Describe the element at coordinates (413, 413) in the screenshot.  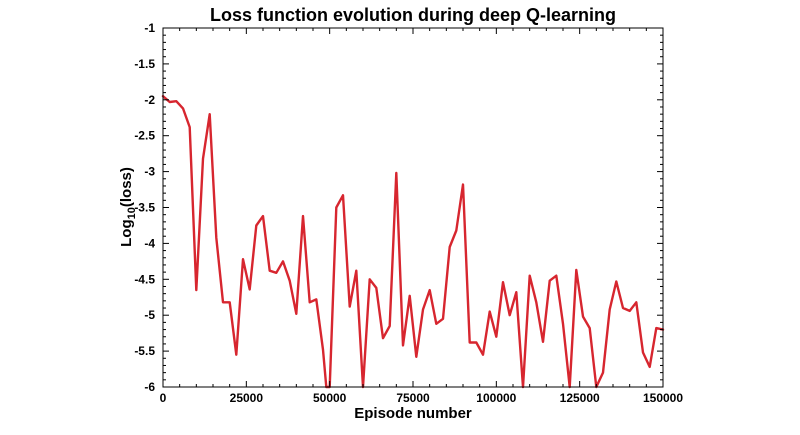
I see `x-axis-label: Episode number` at that location.